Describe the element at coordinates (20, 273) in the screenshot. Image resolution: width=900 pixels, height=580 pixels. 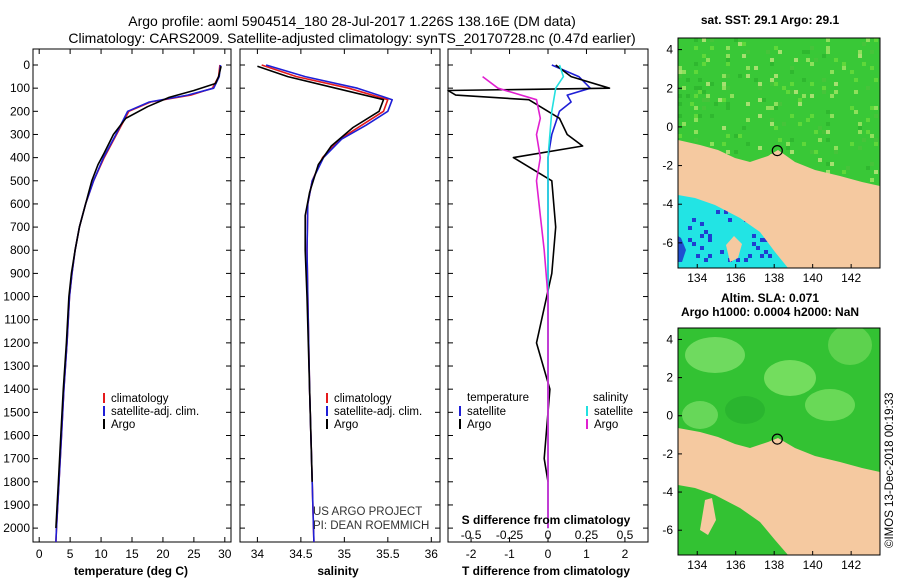
I see `depth-tick-label: 900` at that location.